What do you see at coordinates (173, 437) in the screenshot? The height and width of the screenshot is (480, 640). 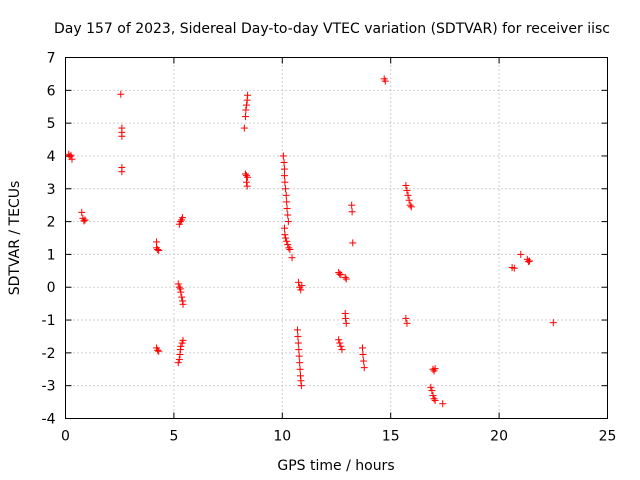 I see `x-tick-label: 5` at bounding box center [173, 437].